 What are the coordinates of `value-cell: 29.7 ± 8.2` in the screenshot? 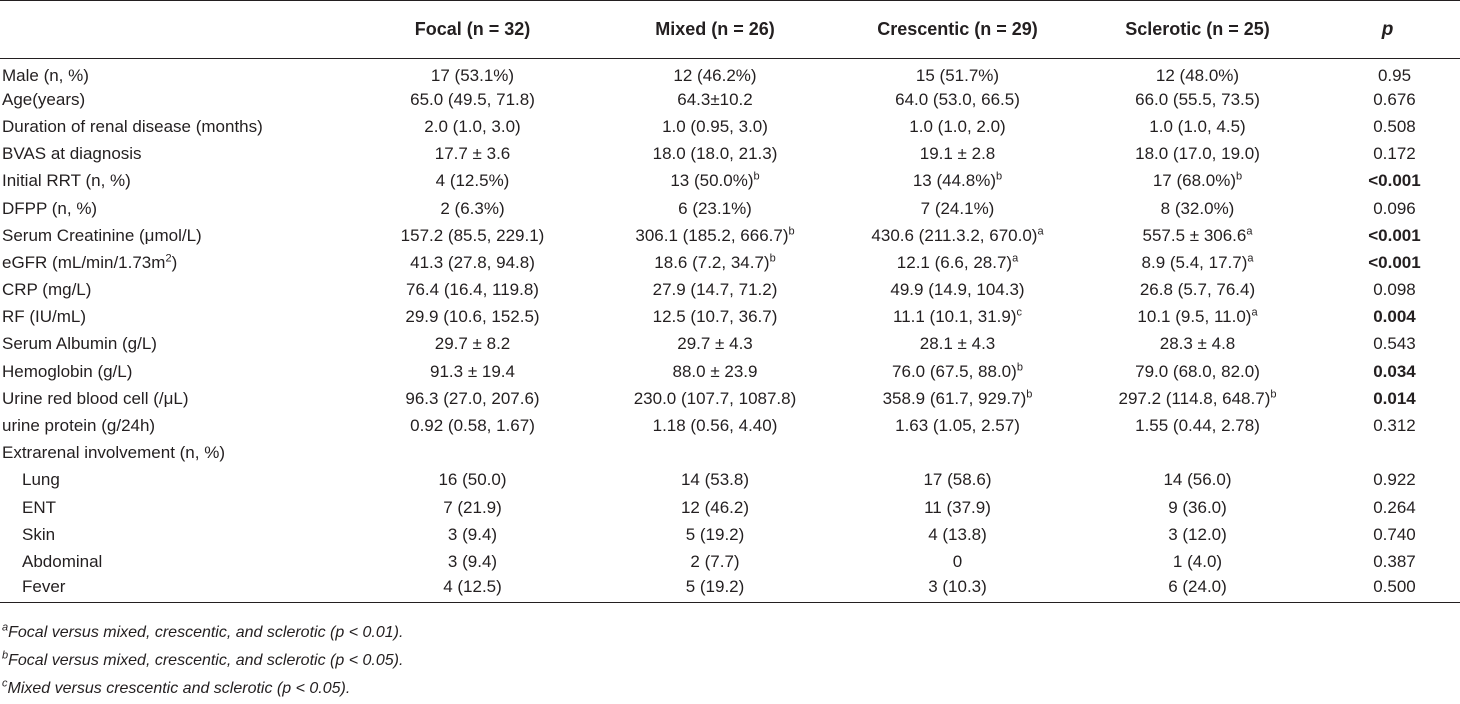 It's located at (472, 343).